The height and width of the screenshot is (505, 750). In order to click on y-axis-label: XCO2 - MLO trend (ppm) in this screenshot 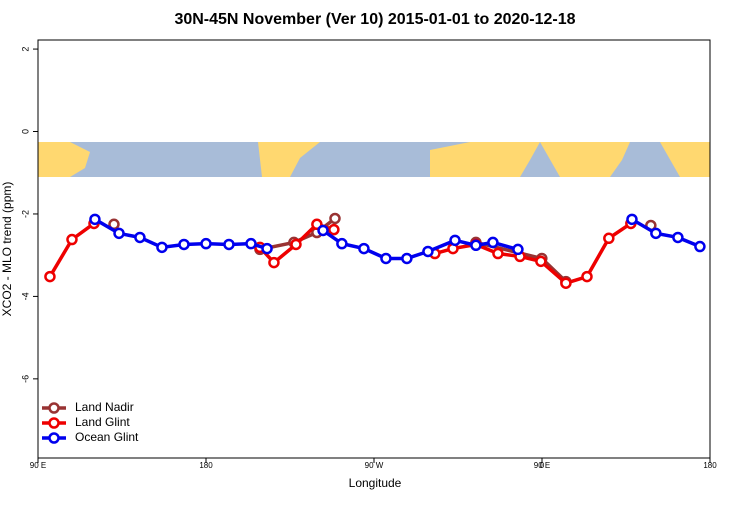, I will do `click(7, 249)`.